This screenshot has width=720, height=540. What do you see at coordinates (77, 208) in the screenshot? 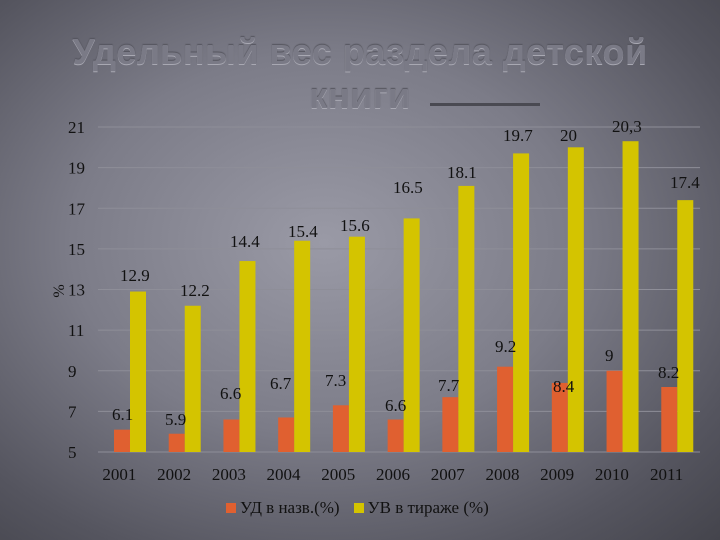
I see `y-tick-label: 17` at bounding box center [77, 208].